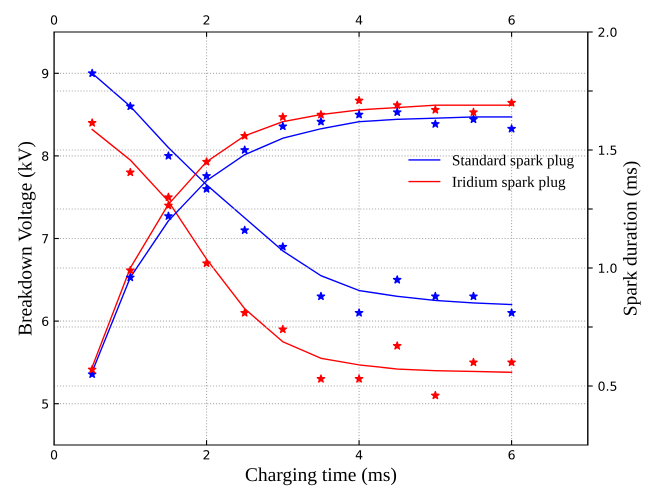 This screenshot has height=500, width=651. What do you see at coordinates (359, 455) in the screenshot?
I see `x-tick-label: 4` at bounding box center [359, 455].